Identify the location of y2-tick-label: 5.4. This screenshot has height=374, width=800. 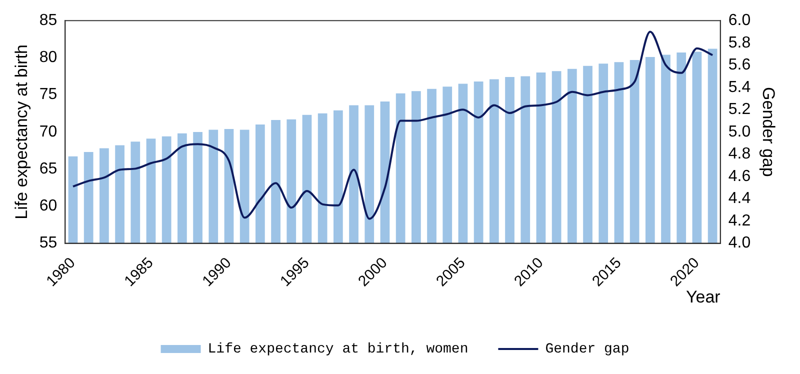
(739, 87).